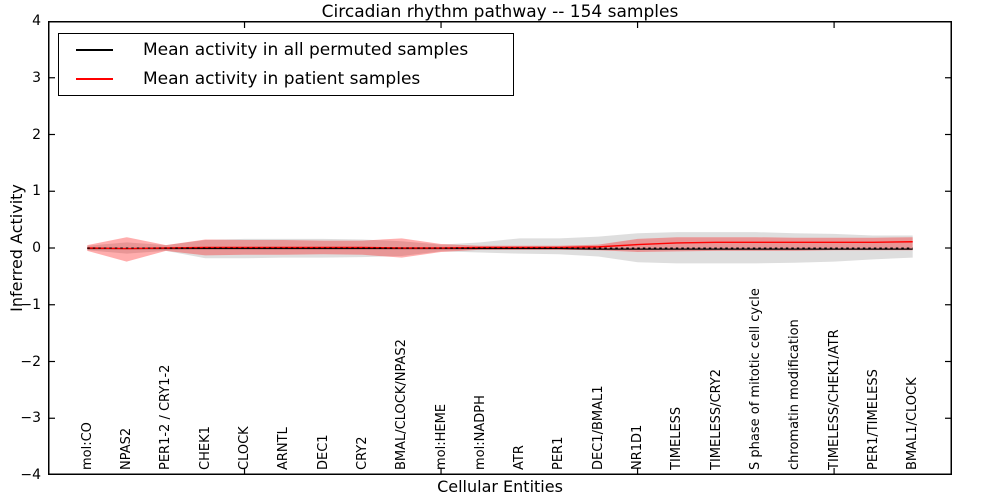 Image resolution: width=1000 pixels, height=500 pixels. Describe the element at coordinates (306, 50) in the screenshot. I see `legend-item-label: Mean activity in all permuted samples` at that location.